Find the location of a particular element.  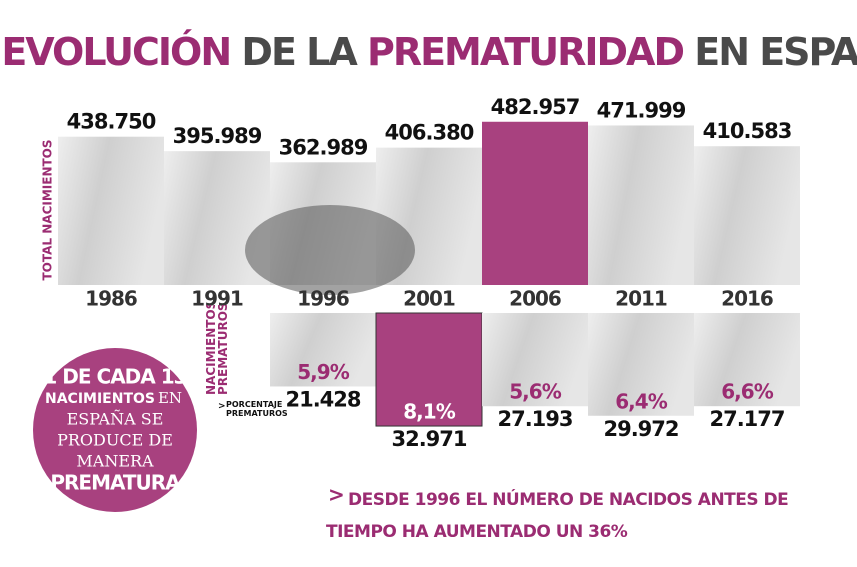

percent-label: PORCENTAJE PREMATUROS is located at coordinates (257, 409).